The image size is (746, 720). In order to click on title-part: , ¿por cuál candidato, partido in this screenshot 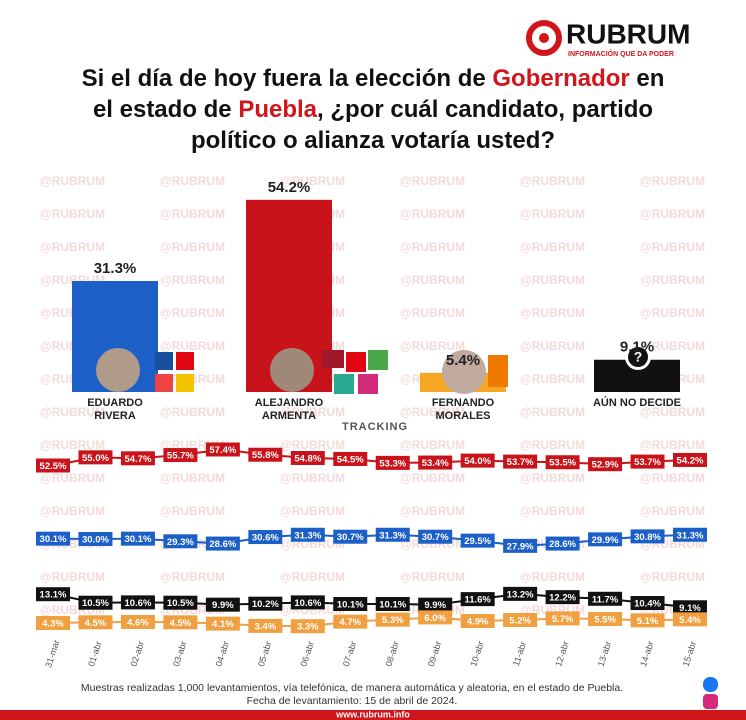, I will do `click(485, 109)`.